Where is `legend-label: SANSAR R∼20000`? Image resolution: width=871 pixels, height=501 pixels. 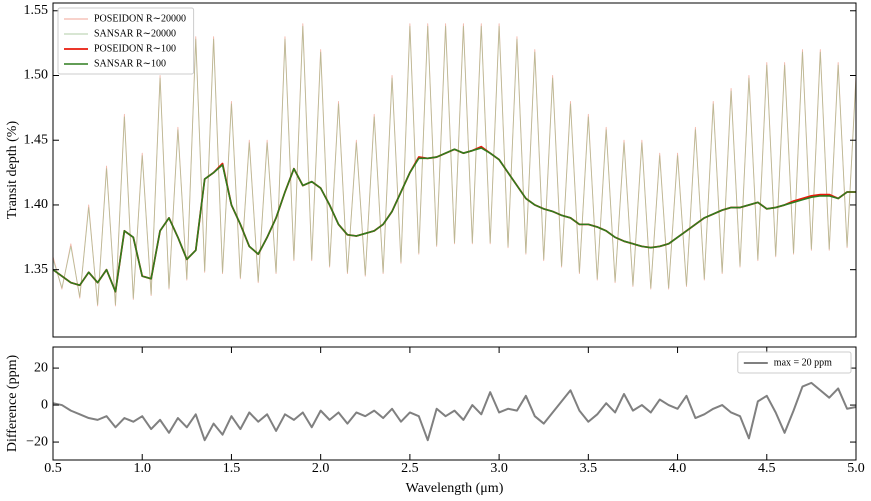
legend-label: SANSAR R∼20000 is located at coordinates (135, 33).